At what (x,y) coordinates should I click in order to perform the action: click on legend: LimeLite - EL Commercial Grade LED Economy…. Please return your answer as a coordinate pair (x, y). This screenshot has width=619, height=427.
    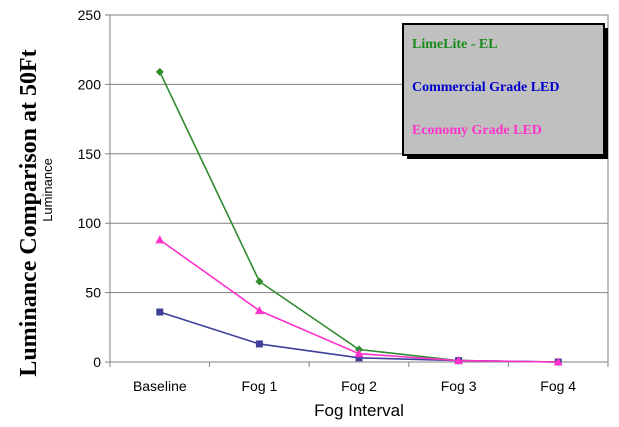
    Looking at the image, I should click on (505, 91).